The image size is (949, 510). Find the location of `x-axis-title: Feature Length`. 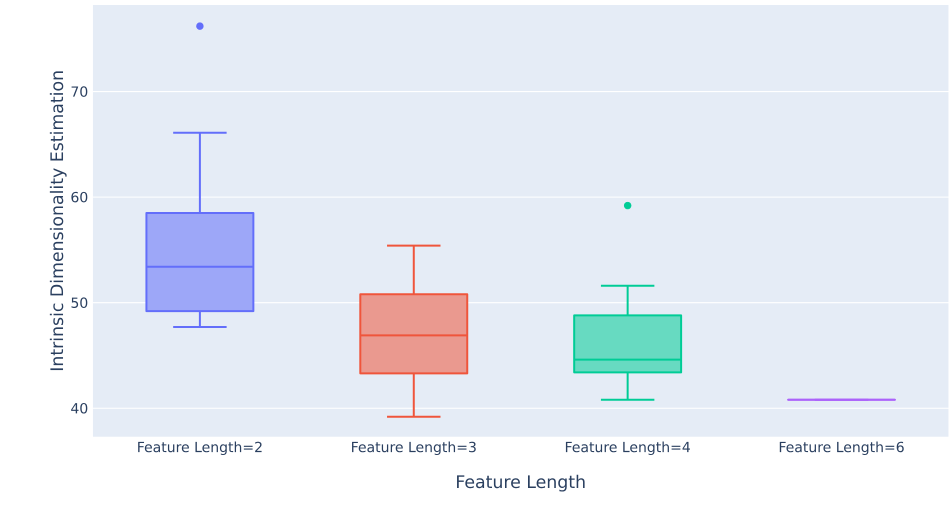

x-axis-title: Feature Length is located at coordinates (521, 483).